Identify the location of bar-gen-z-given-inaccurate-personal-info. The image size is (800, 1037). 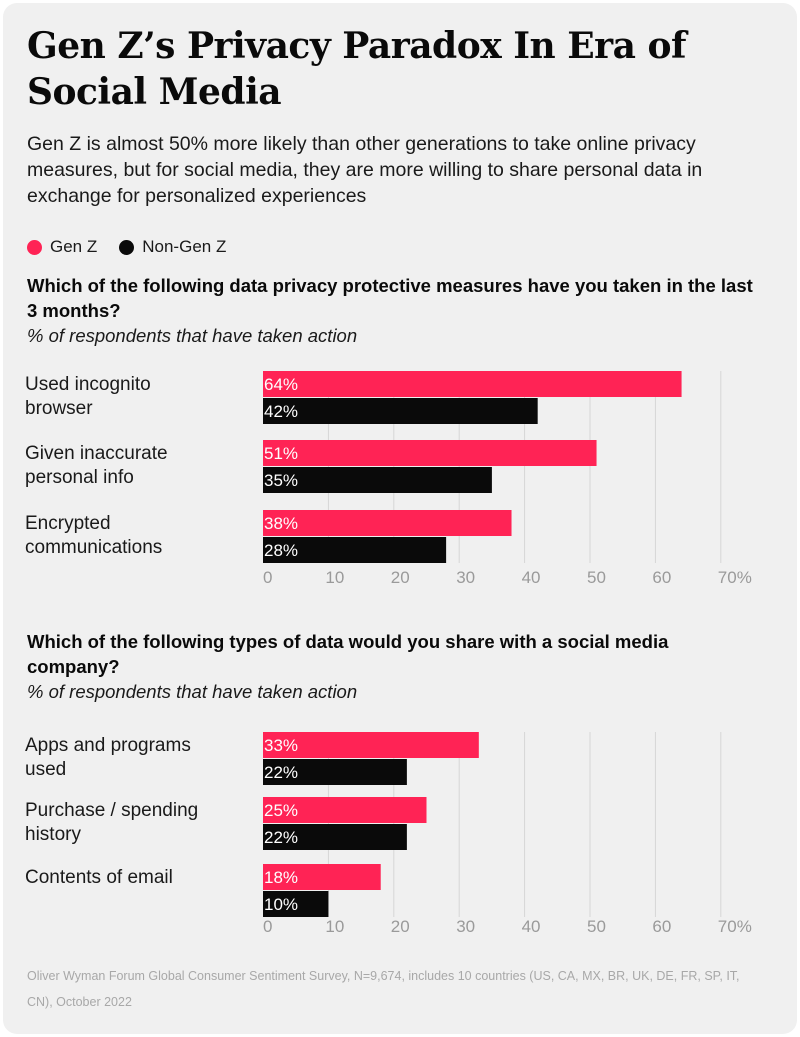
(430, 453).